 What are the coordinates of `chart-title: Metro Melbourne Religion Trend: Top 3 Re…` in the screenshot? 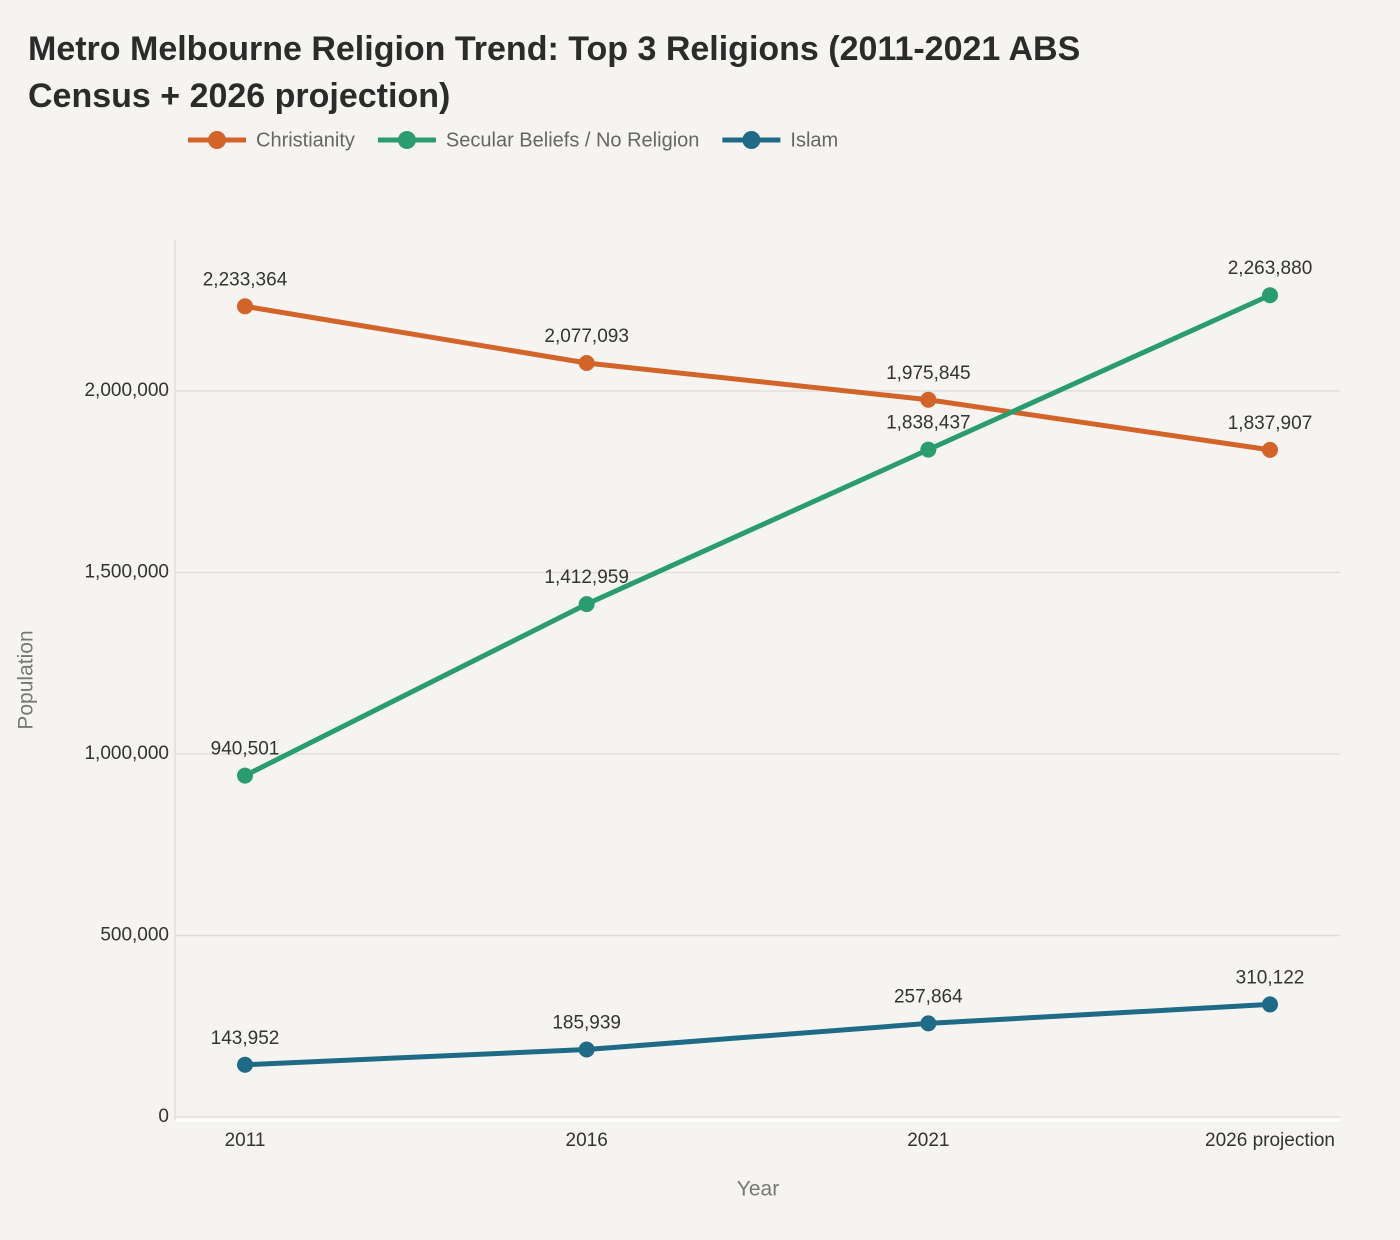 It's located at (554, 72).